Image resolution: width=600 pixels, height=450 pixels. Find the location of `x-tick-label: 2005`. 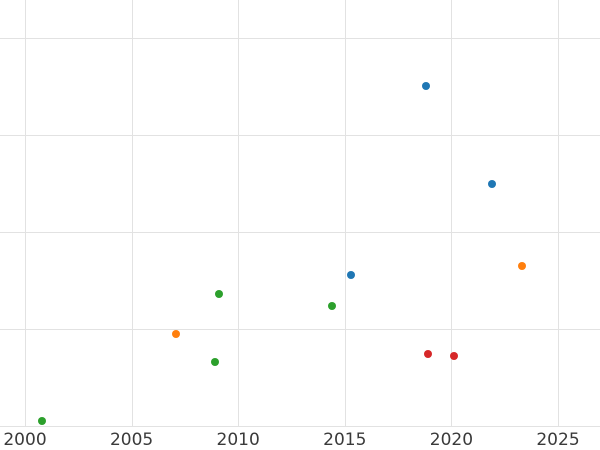

x-tick-label: 2005 is located at coordinates (131, 440).